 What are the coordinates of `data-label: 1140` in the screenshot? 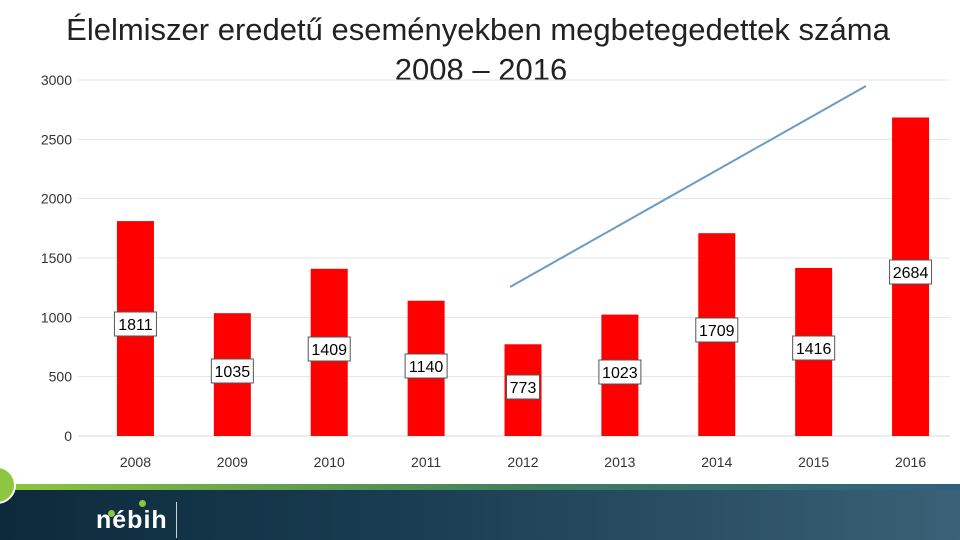 It's located at (426, 367).